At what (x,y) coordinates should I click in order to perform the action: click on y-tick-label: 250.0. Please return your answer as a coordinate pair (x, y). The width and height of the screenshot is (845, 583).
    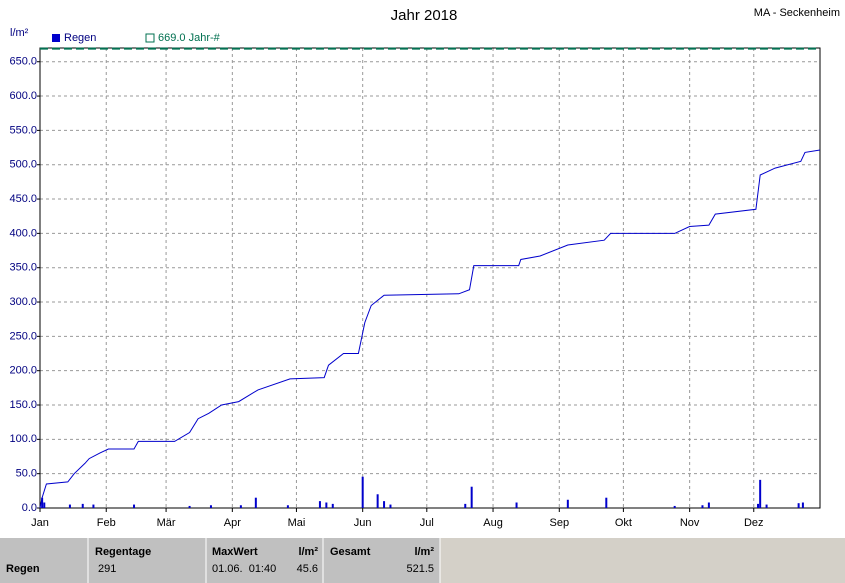
    Looking at the image, I should click on (23, 336).